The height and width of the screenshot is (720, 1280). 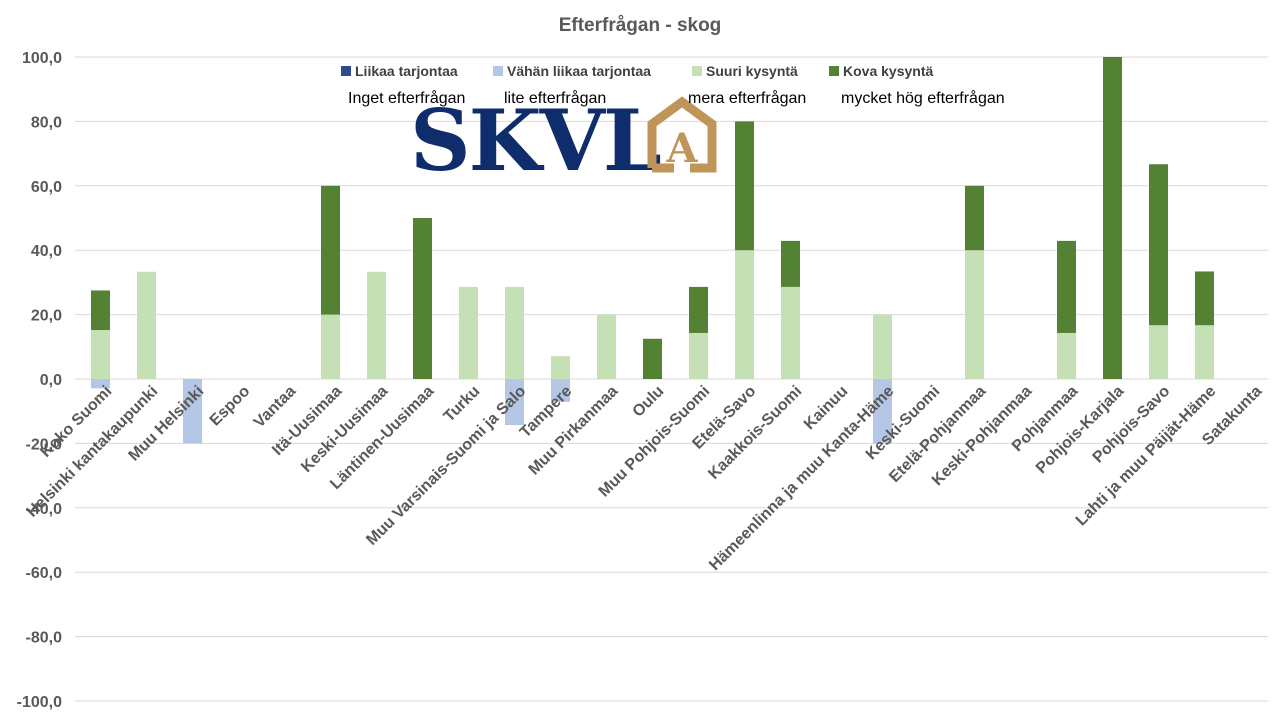 I want to click on y-tick-label: 0,0, so click(x=51, y=380).